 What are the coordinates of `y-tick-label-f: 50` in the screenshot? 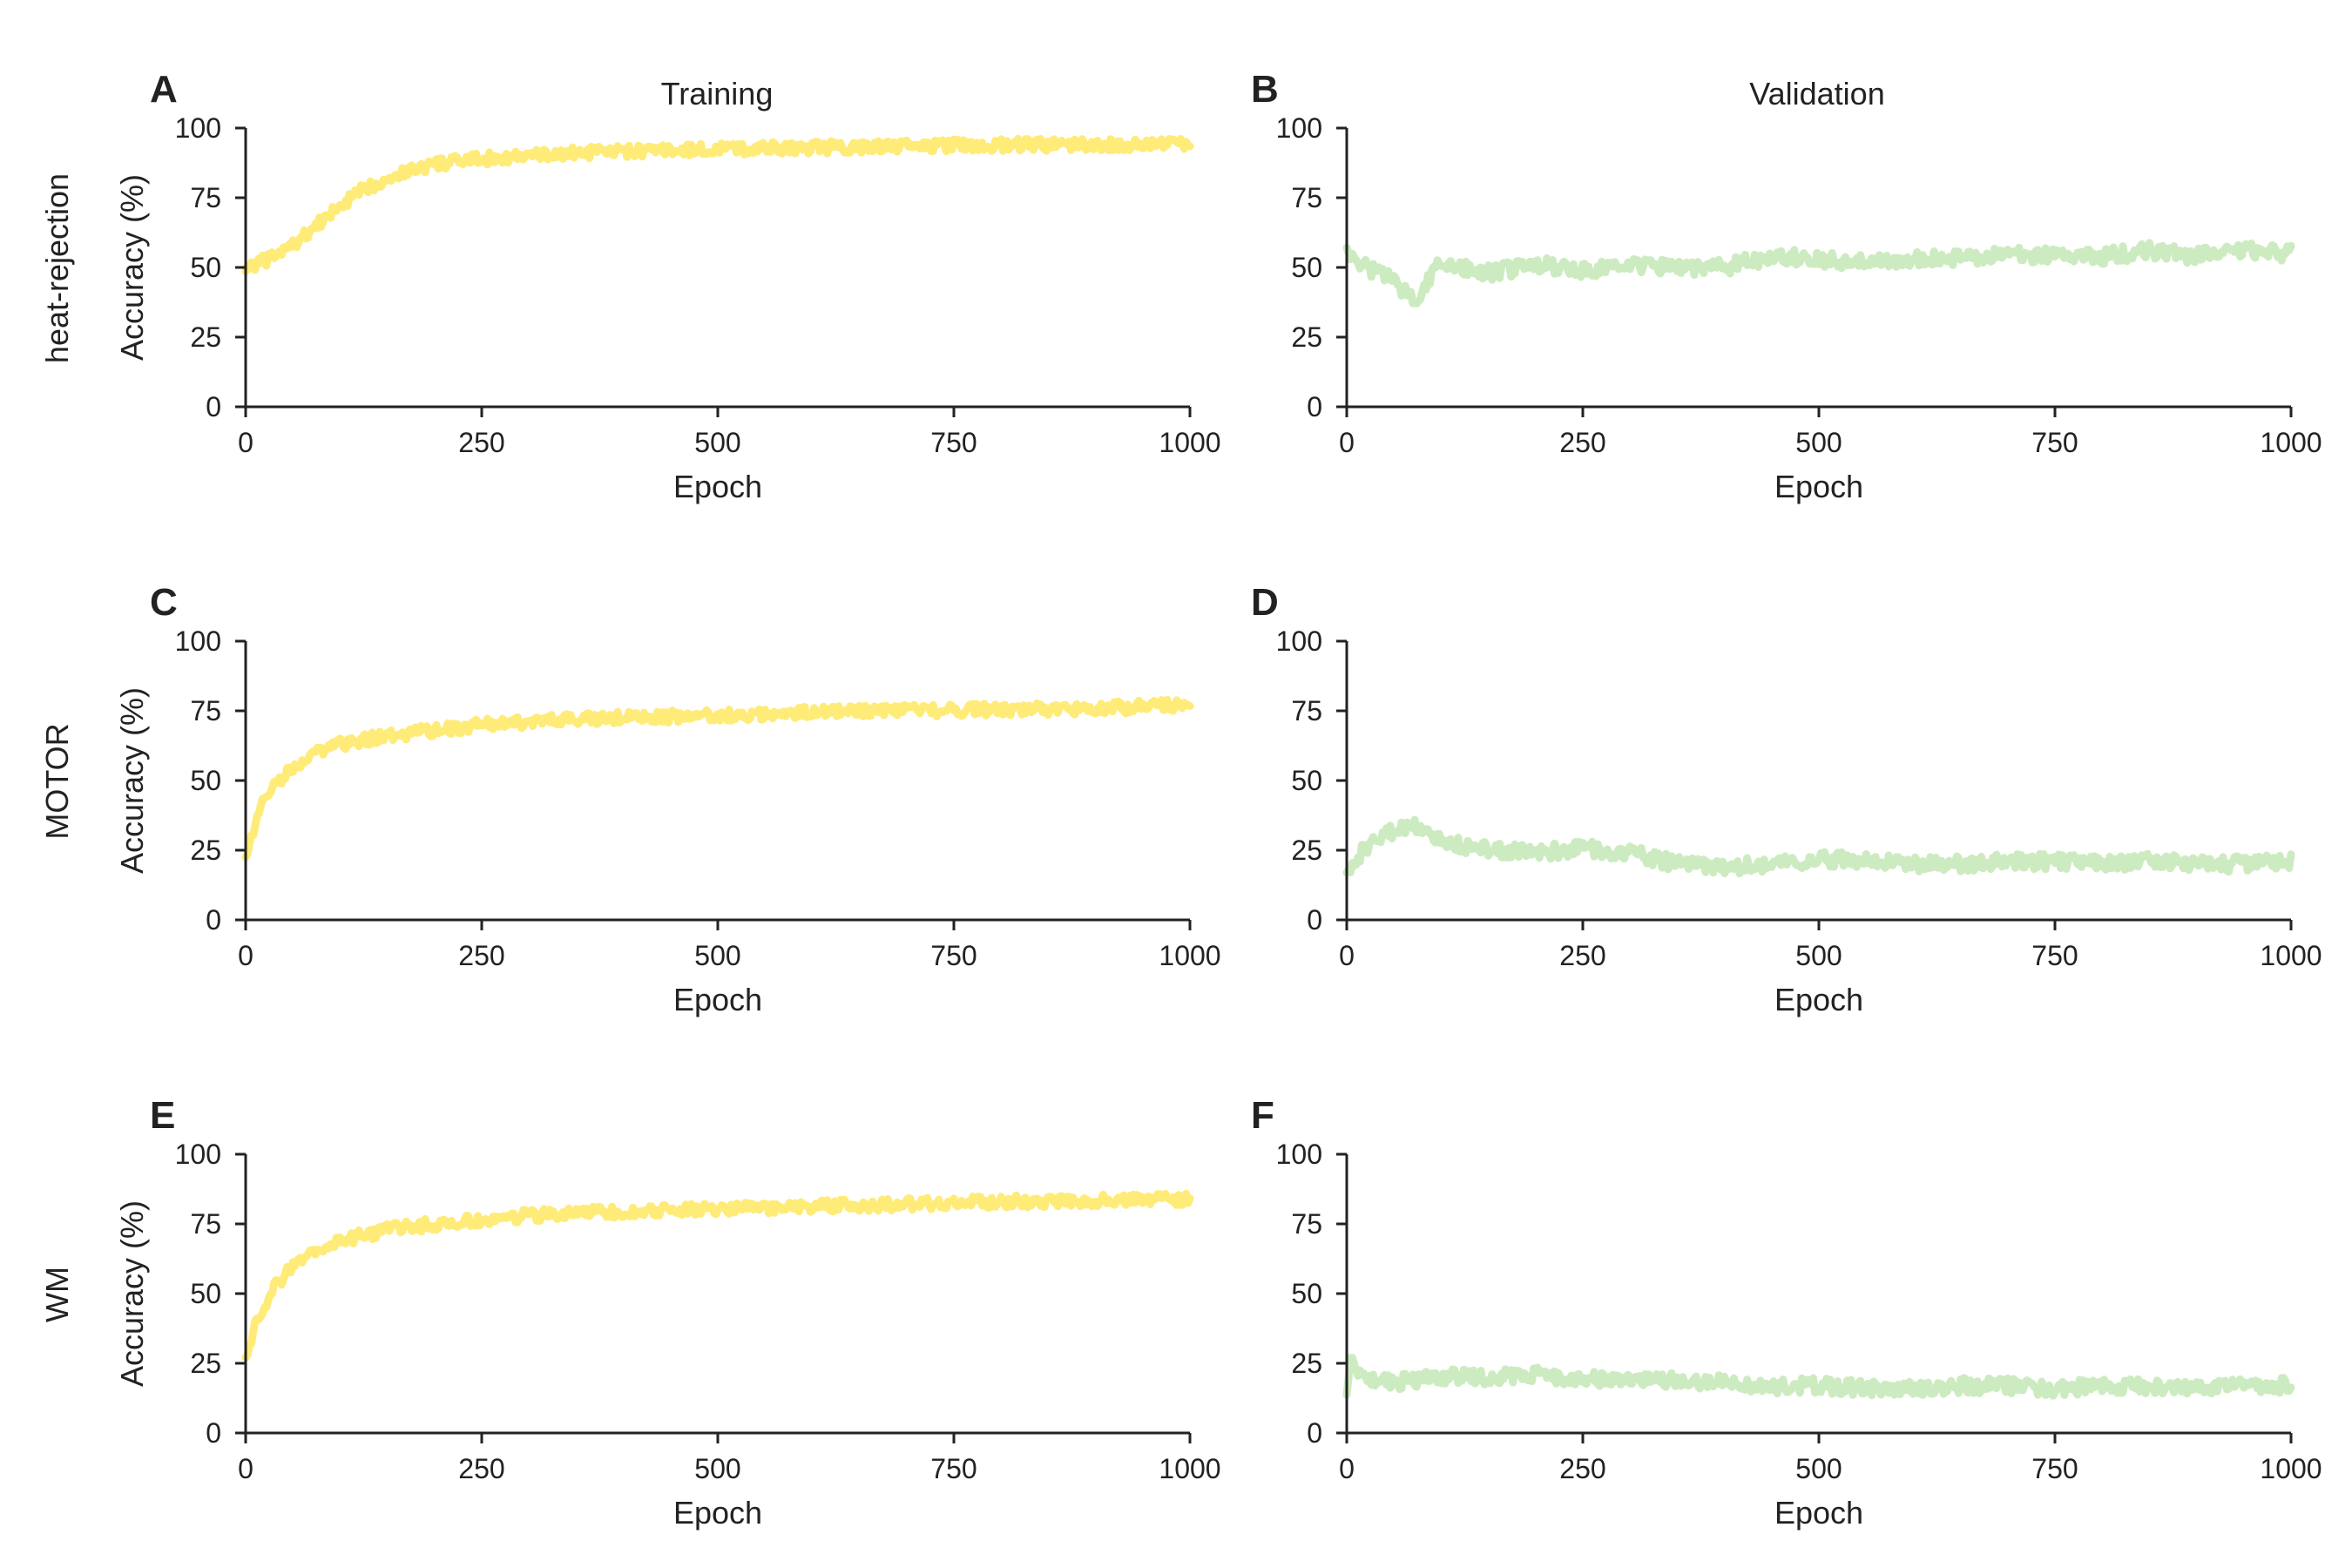 It's located at (1306, 1293).